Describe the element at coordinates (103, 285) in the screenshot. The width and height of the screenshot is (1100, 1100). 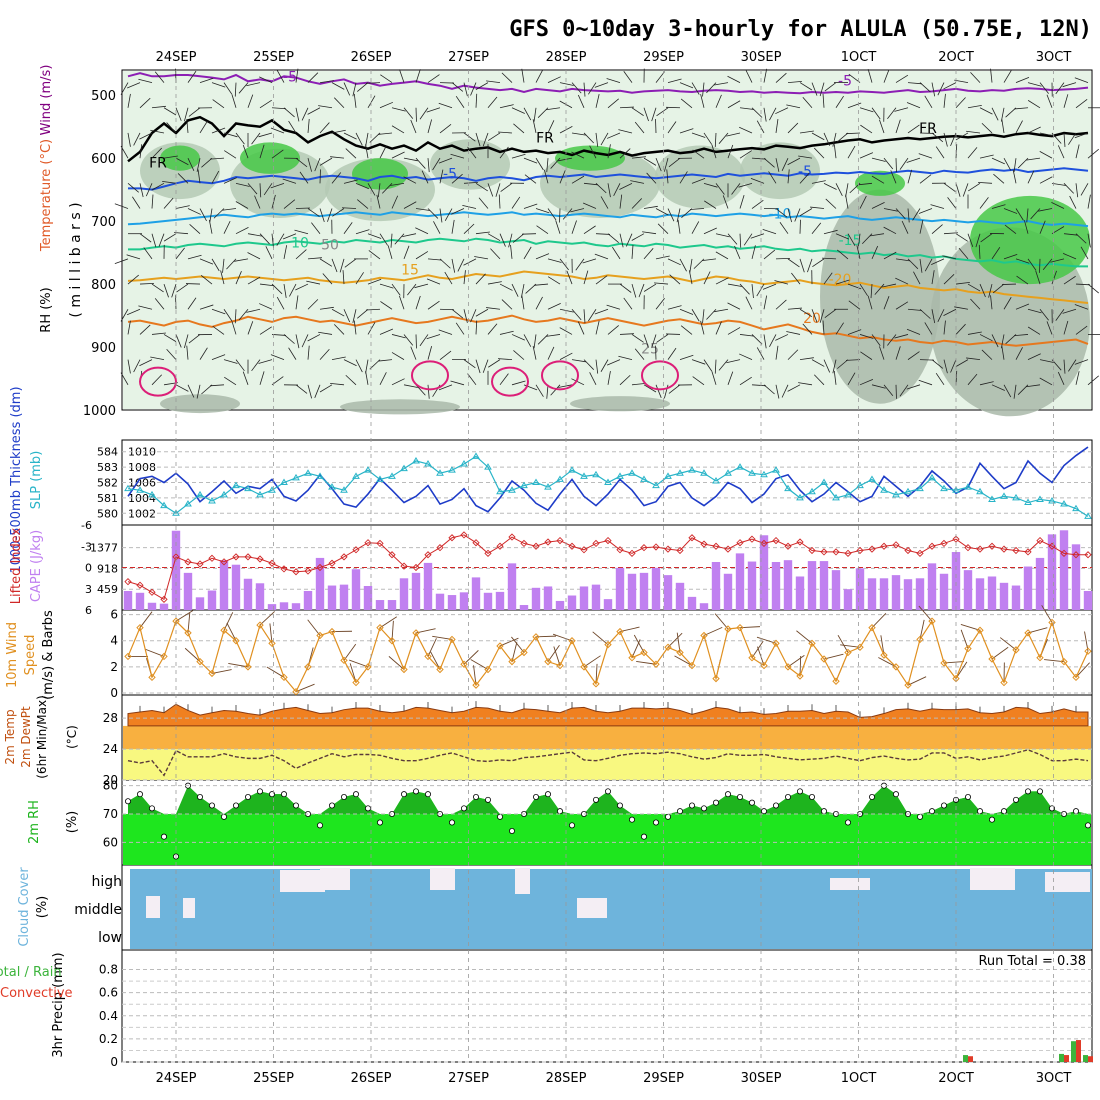
I see `p1-ytick: 800` at that location.